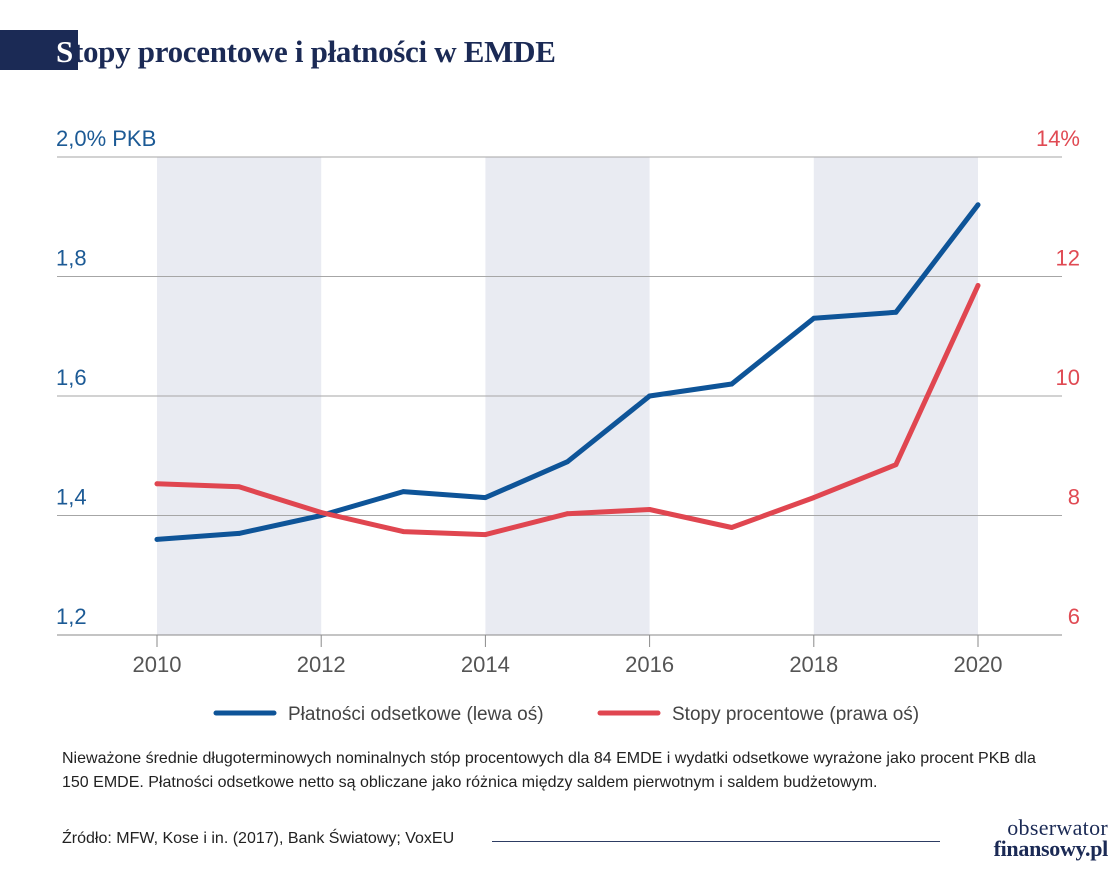 The width and height of the screenshot is (1120, 880). Describe the element at coordinates (39, 50) in the screenshot. I see `title-accent-bar` at that location.